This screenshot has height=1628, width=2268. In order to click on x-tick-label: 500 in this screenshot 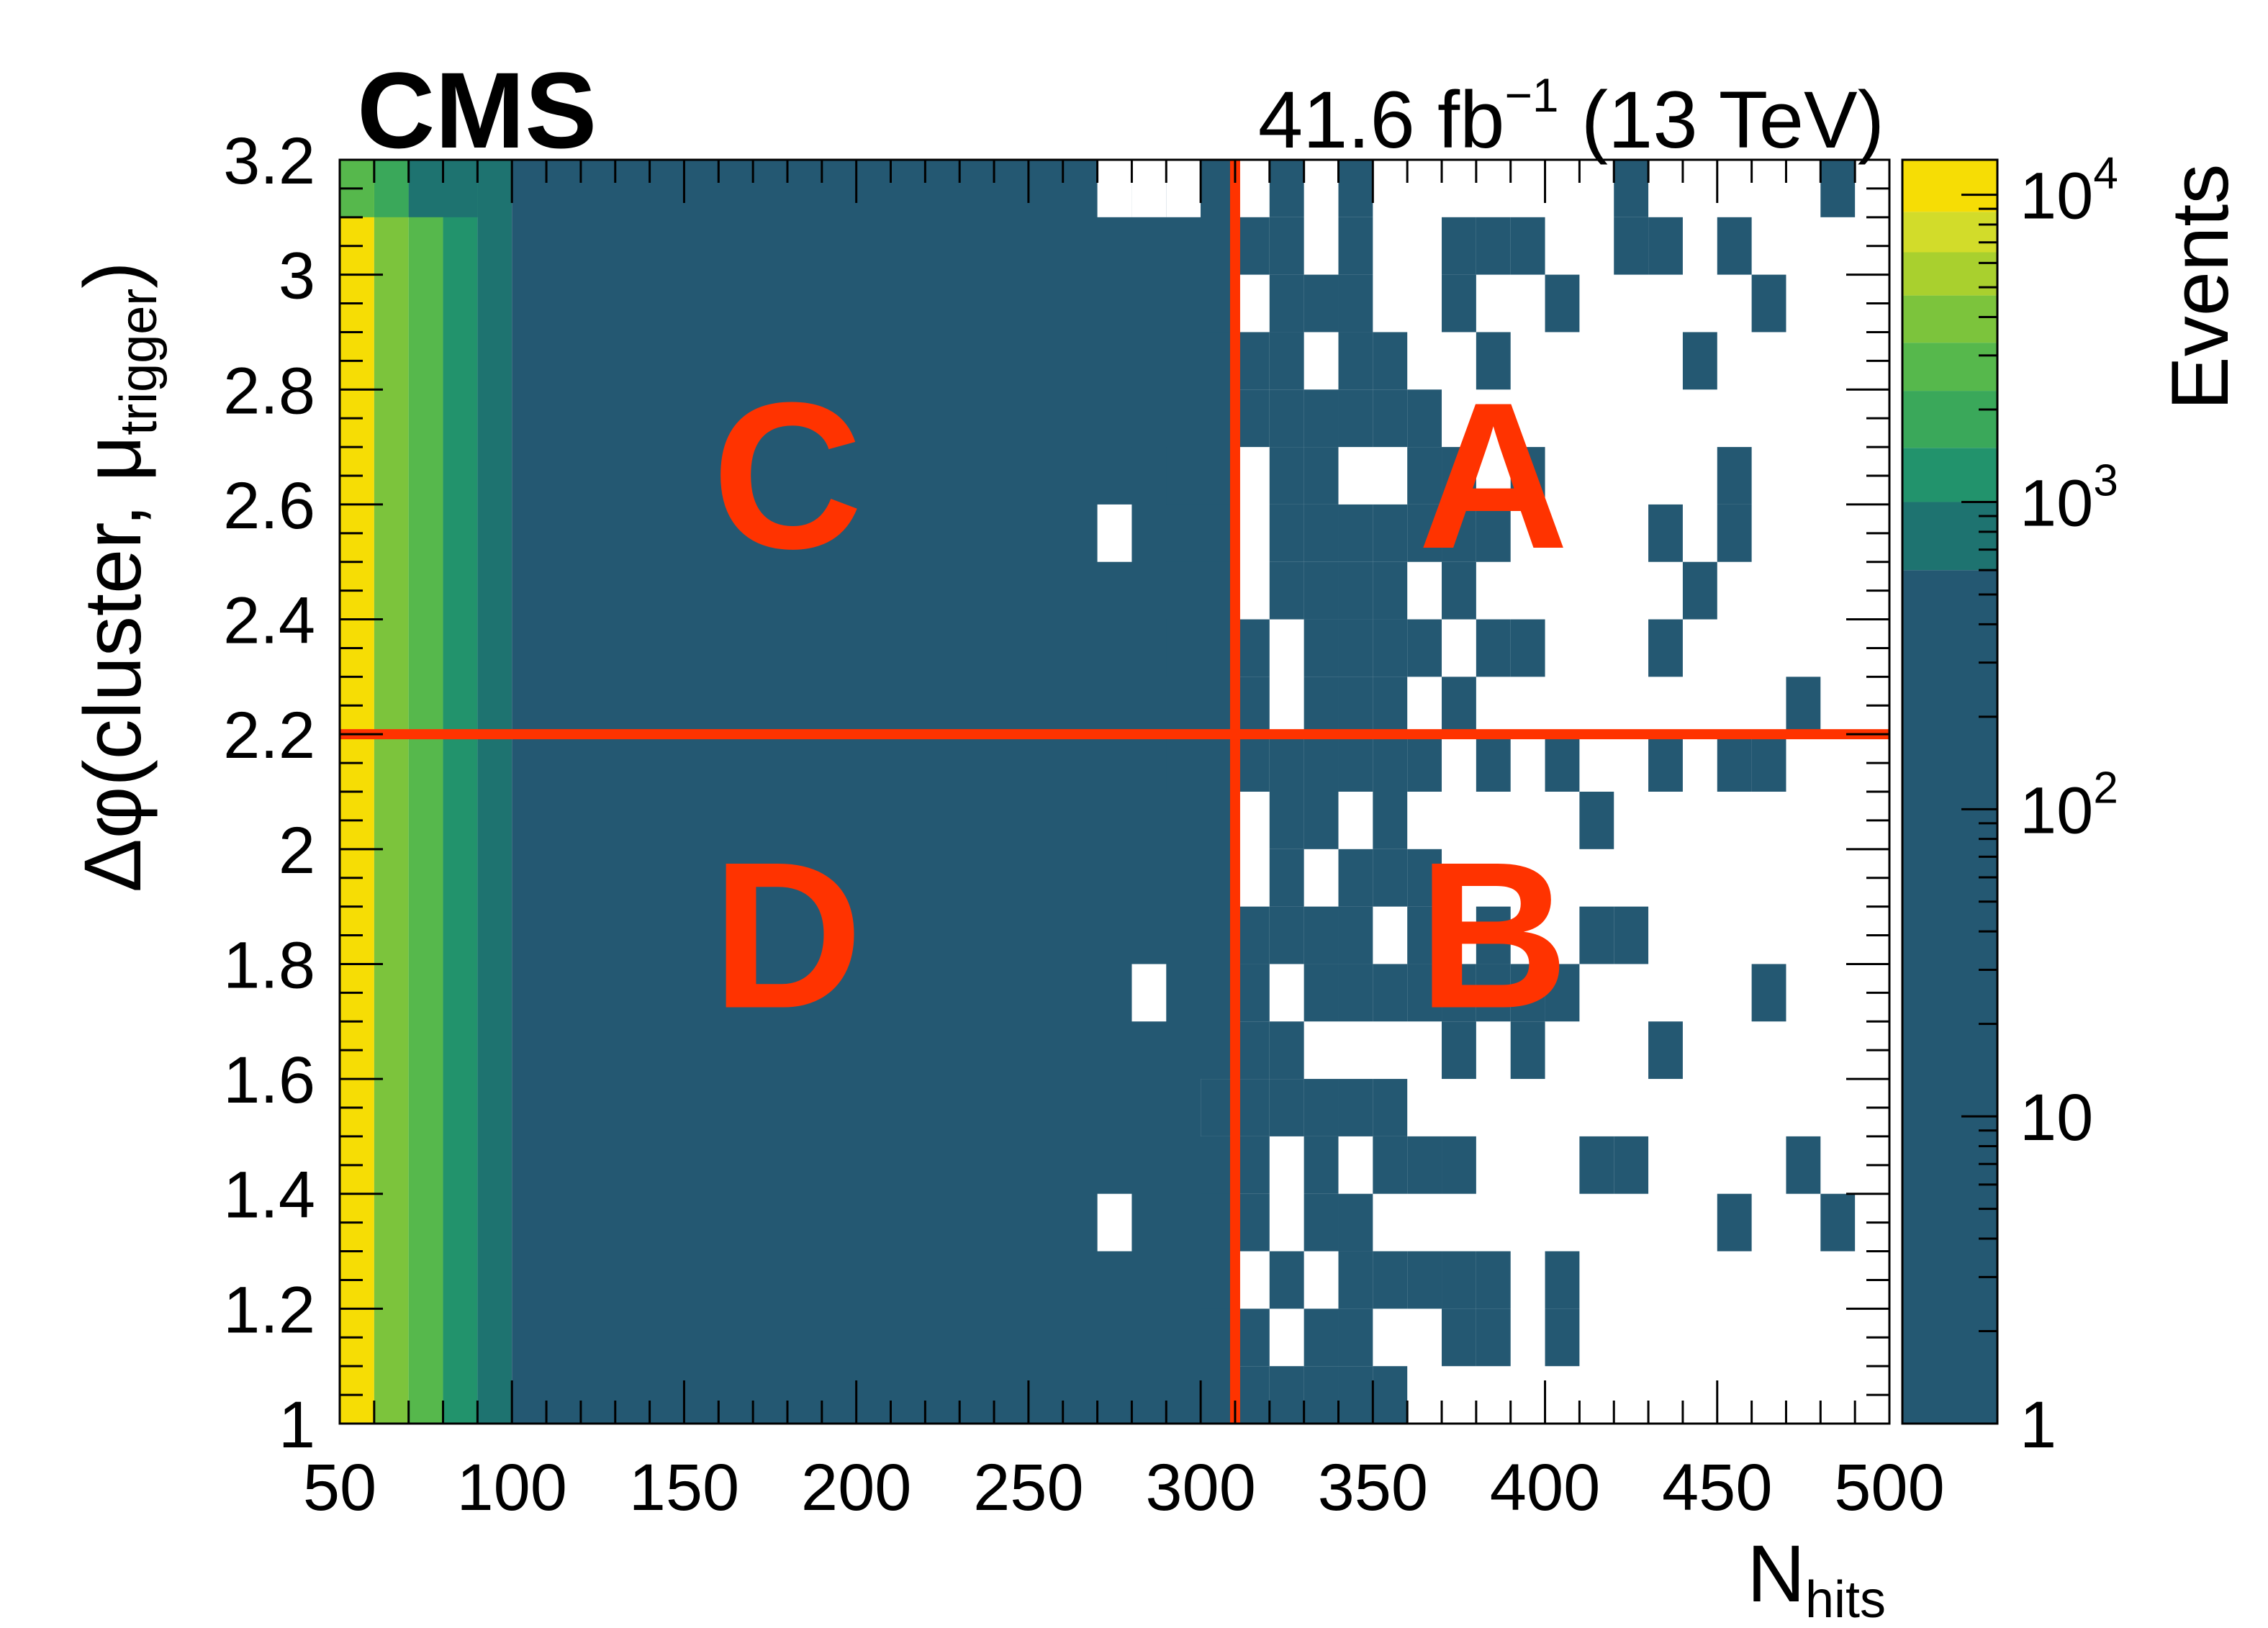, I will do `click(1889, 1487)`.